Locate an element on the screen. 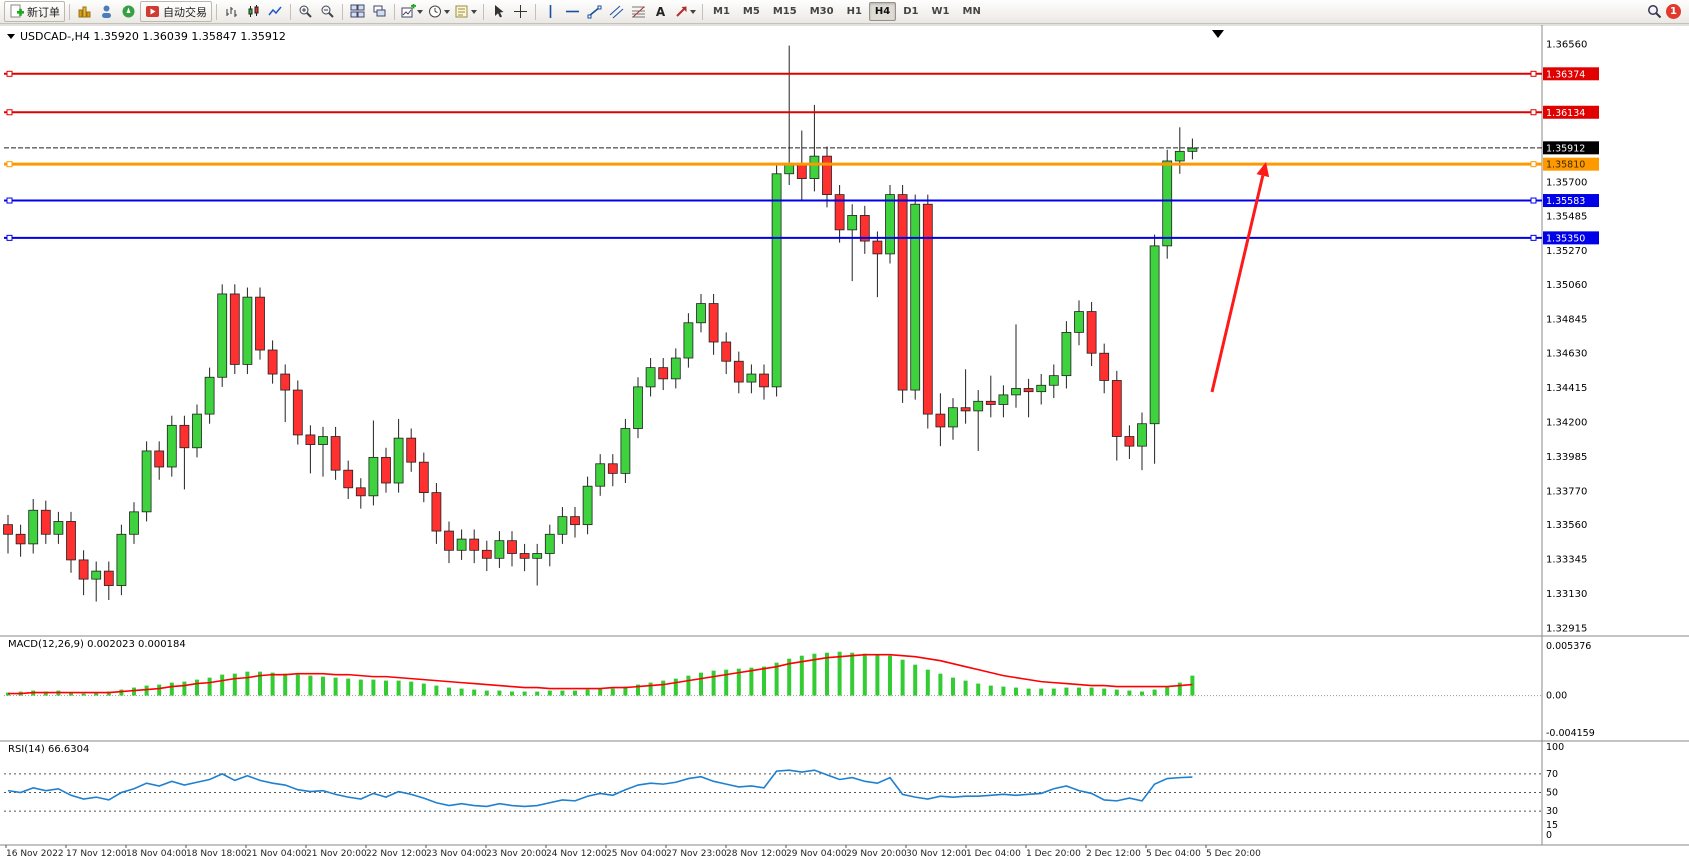  price-badge: 1.36134 is located at coordinates (1571, 112).